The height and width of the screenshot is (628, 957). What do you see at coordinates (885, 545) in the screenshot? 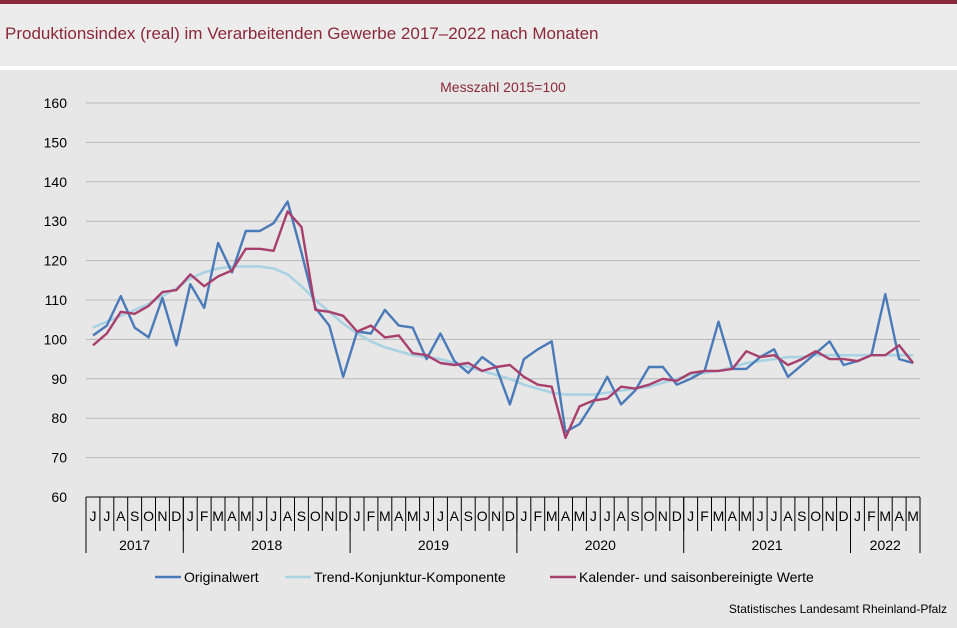
I see `year-label: 2022` at bounding box center [885, 545].